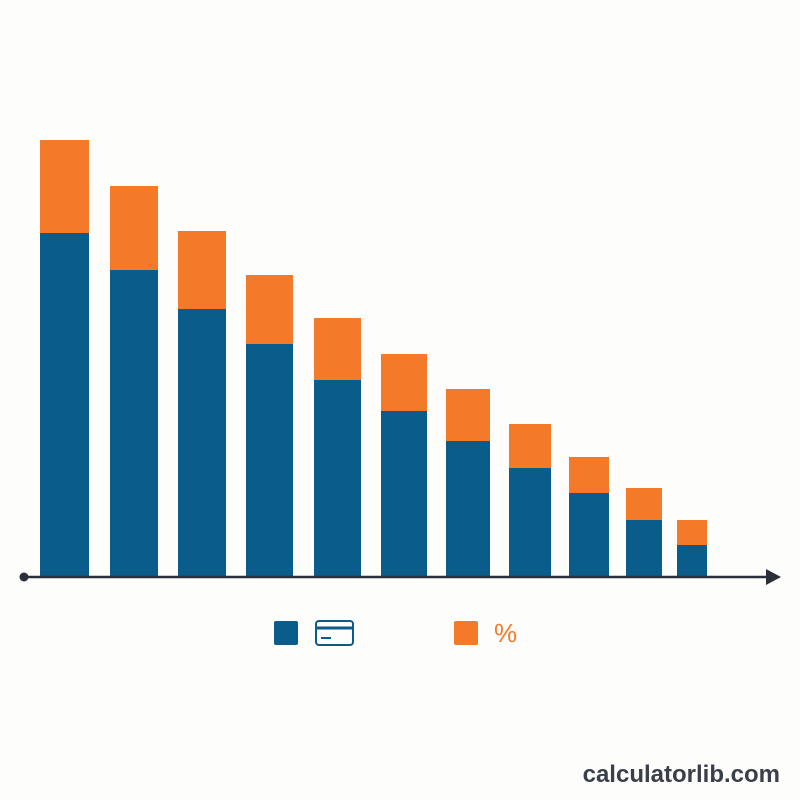 The width and height of the screenshot is (800, 800). I want to click on watermark: calculatorlib.com, so click(681, 774).